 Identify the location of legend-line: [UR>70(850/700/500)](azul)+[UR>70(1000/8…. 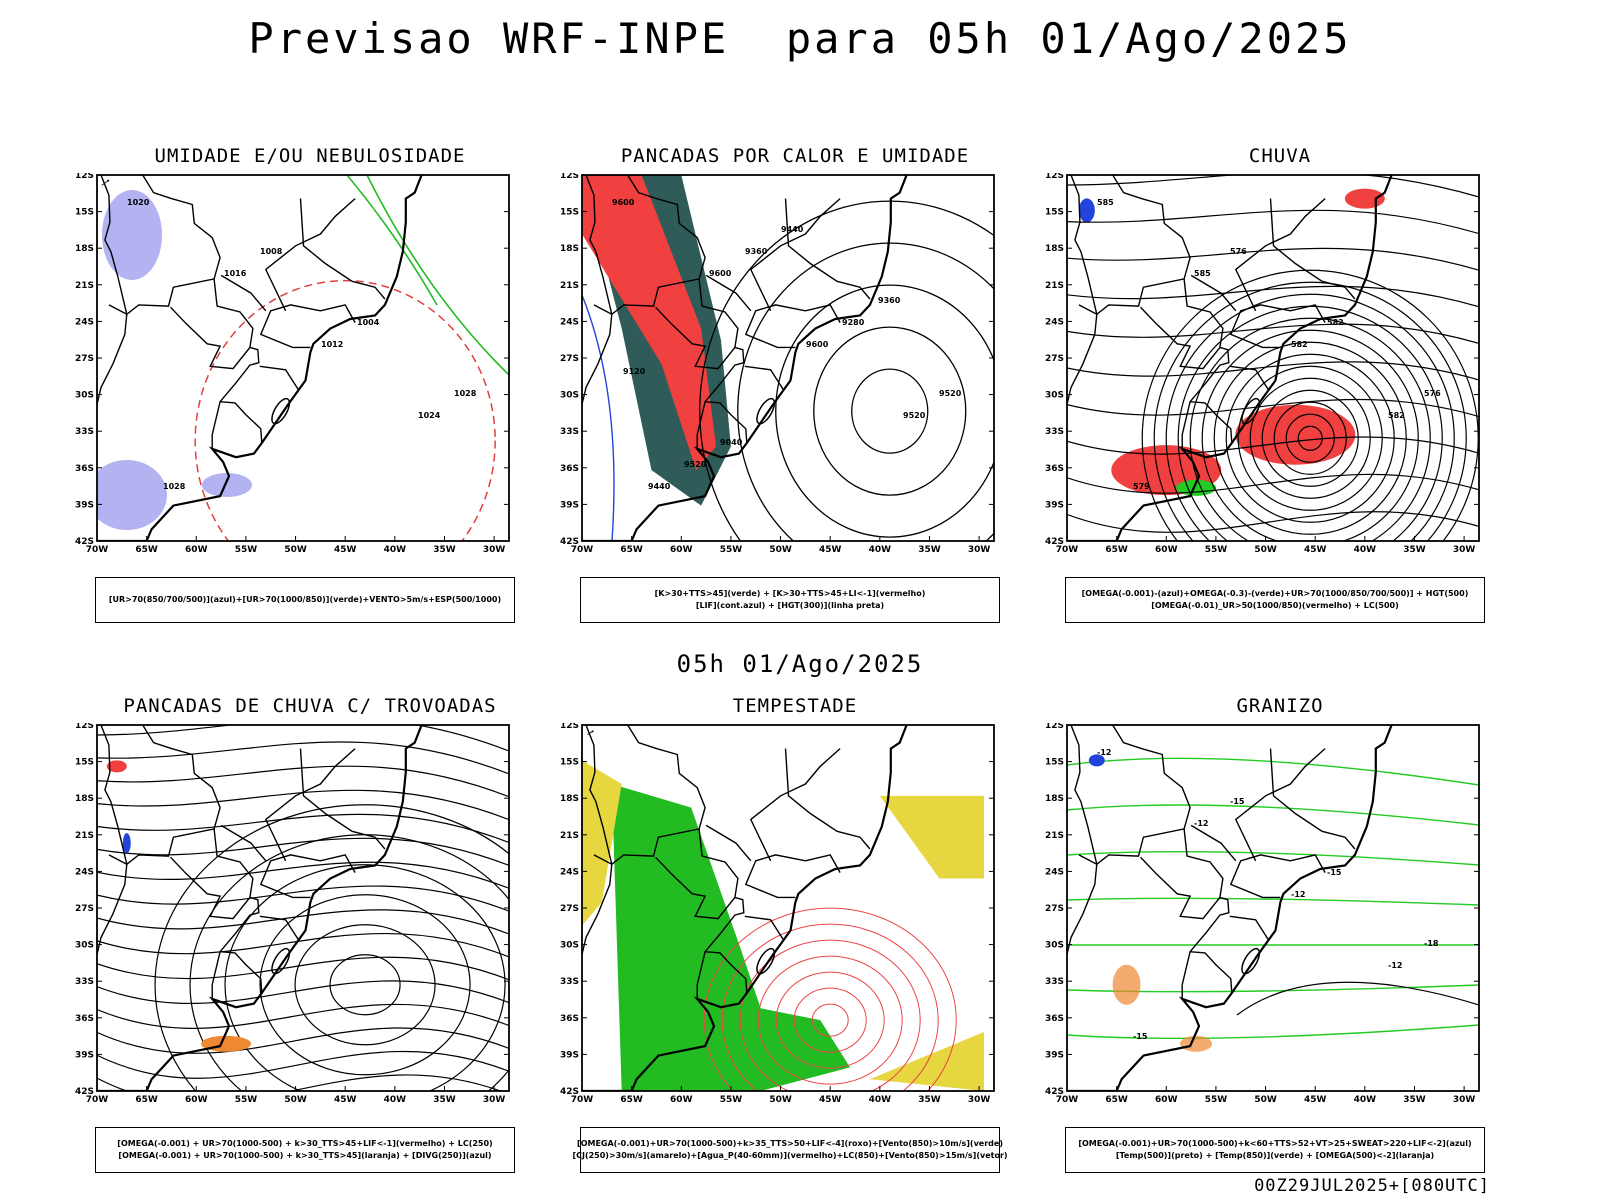
(305, 599).